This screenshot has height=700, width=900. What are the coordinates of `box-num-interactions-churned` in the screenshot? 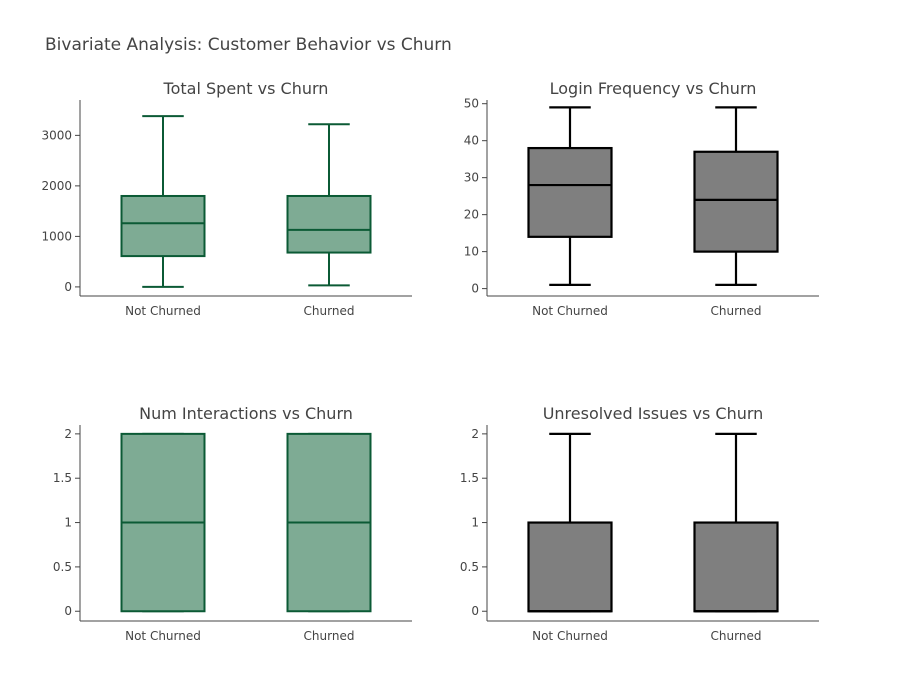 It's located at (329, 522).